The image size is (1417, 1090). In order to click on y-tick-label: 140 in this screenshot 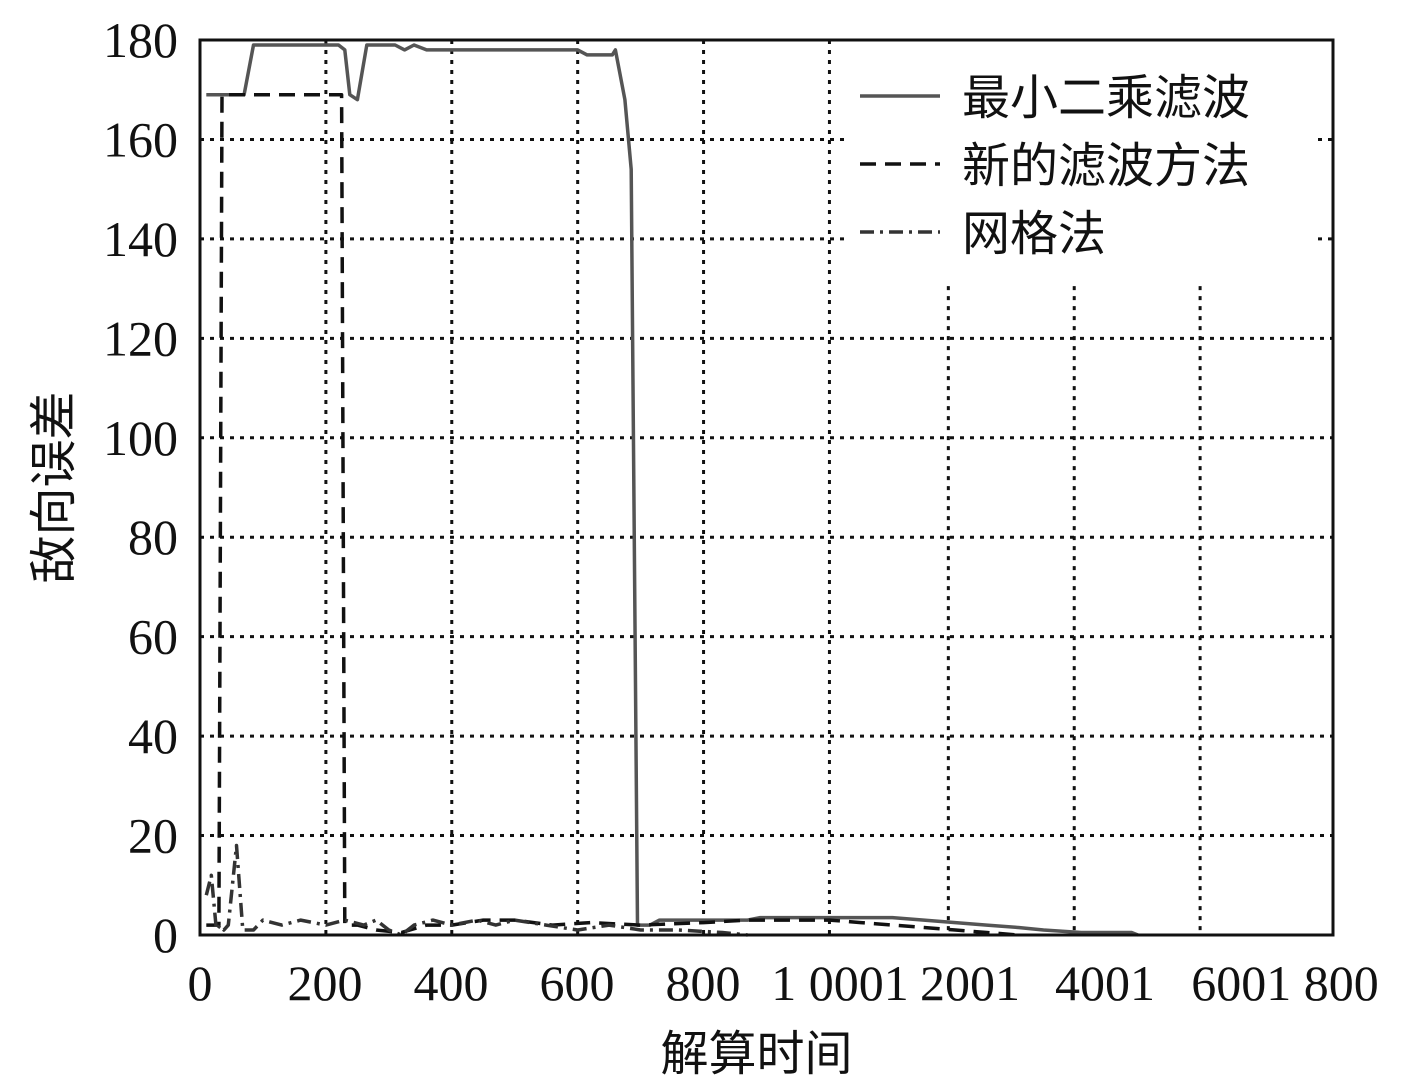, I will do `click(140, 239)`.